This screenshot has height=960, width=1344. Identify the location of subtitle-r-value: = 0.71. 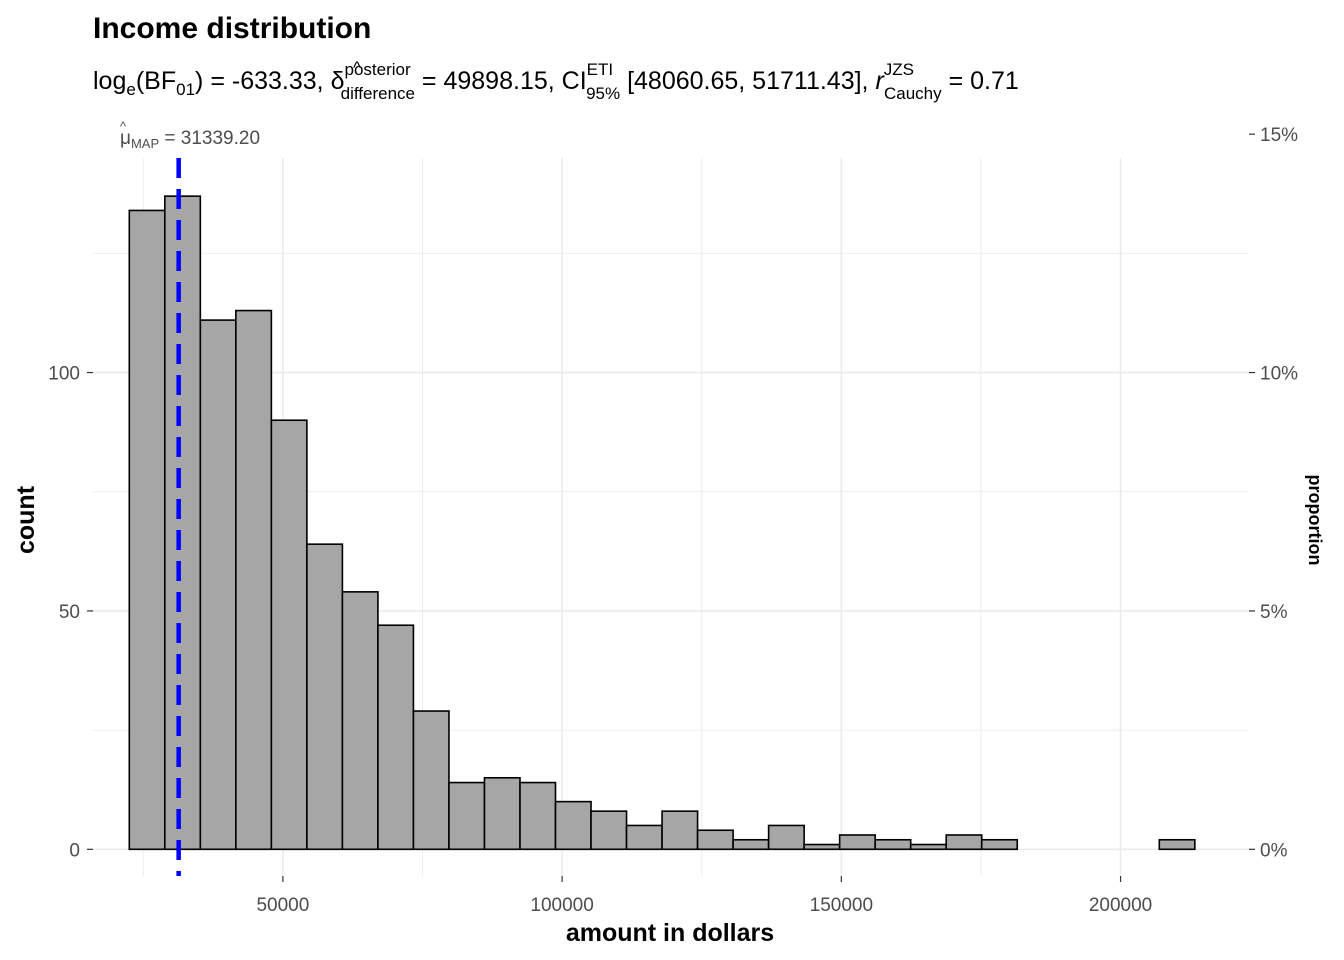
(980, 81).